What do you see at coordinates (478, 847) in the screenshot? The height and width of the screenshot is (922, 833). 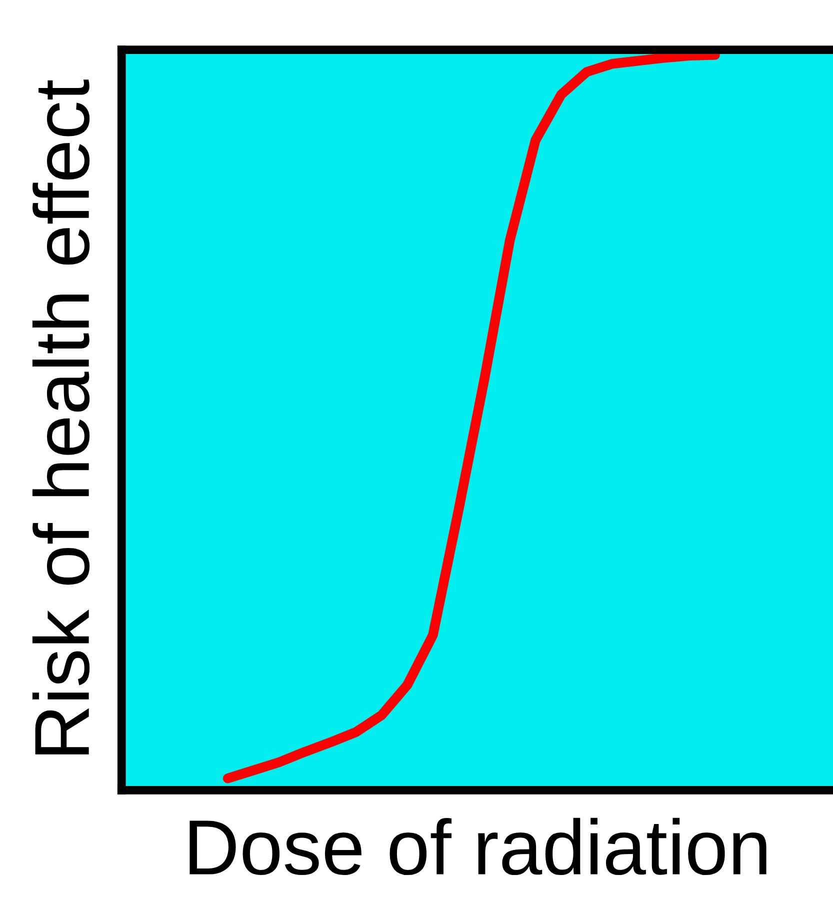 I see `x-axis-title: Dose of radiation` at bounding box center [478, 847].